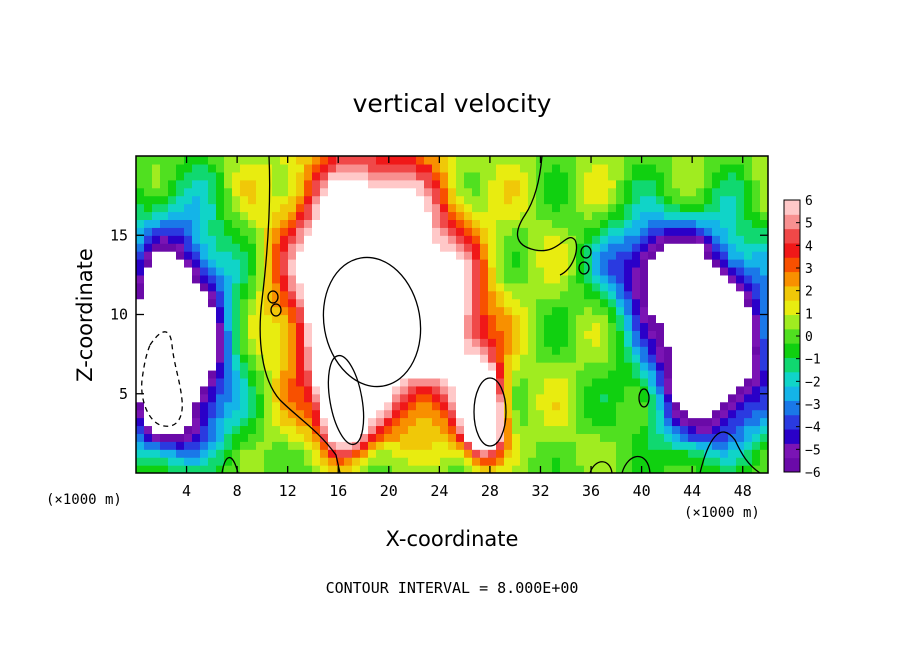  What do you see at coordinates (186, 491) in the screenshot?
I see `x-tick-label: 4` at bounding box center [186, 491].